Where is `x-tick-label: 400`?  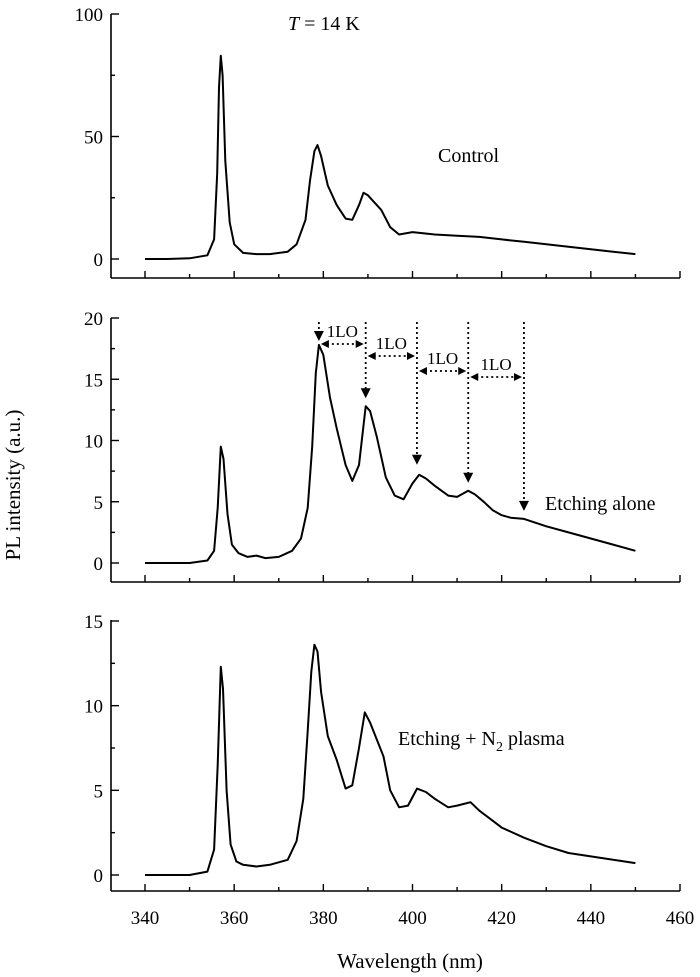 x-tick-label: 400 is located at coordinates (412, 918).